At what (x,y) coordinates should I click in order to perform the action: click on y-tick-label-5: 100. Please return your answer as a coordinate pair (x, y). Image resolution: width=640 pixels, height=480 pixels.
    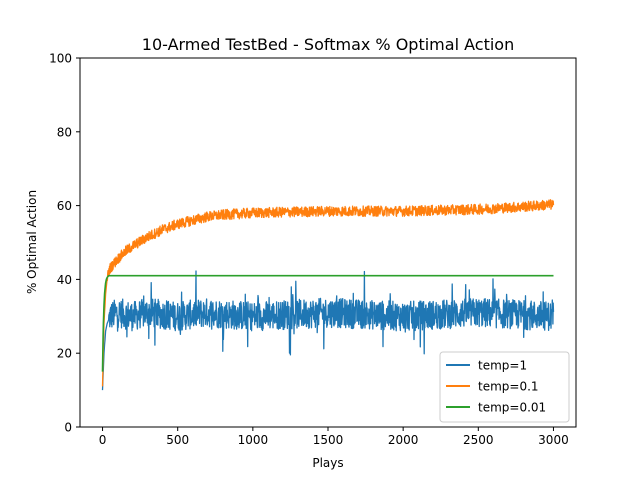
    Looking at the image, I should click on (60, 59).